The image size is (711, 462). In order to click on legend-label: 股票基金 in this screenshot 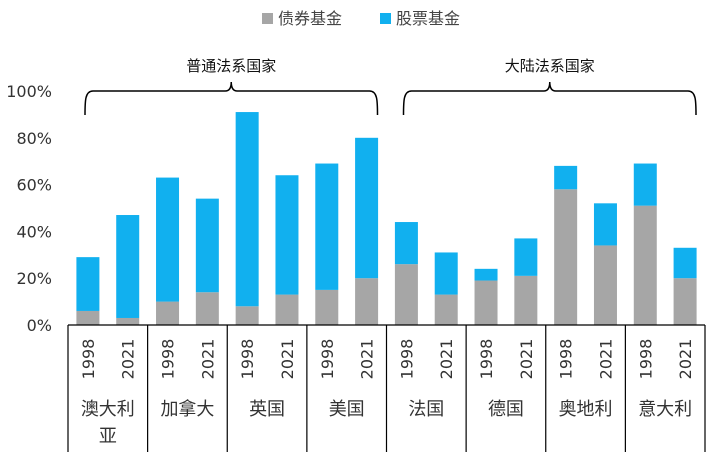, I will do `click(428, 18)`.